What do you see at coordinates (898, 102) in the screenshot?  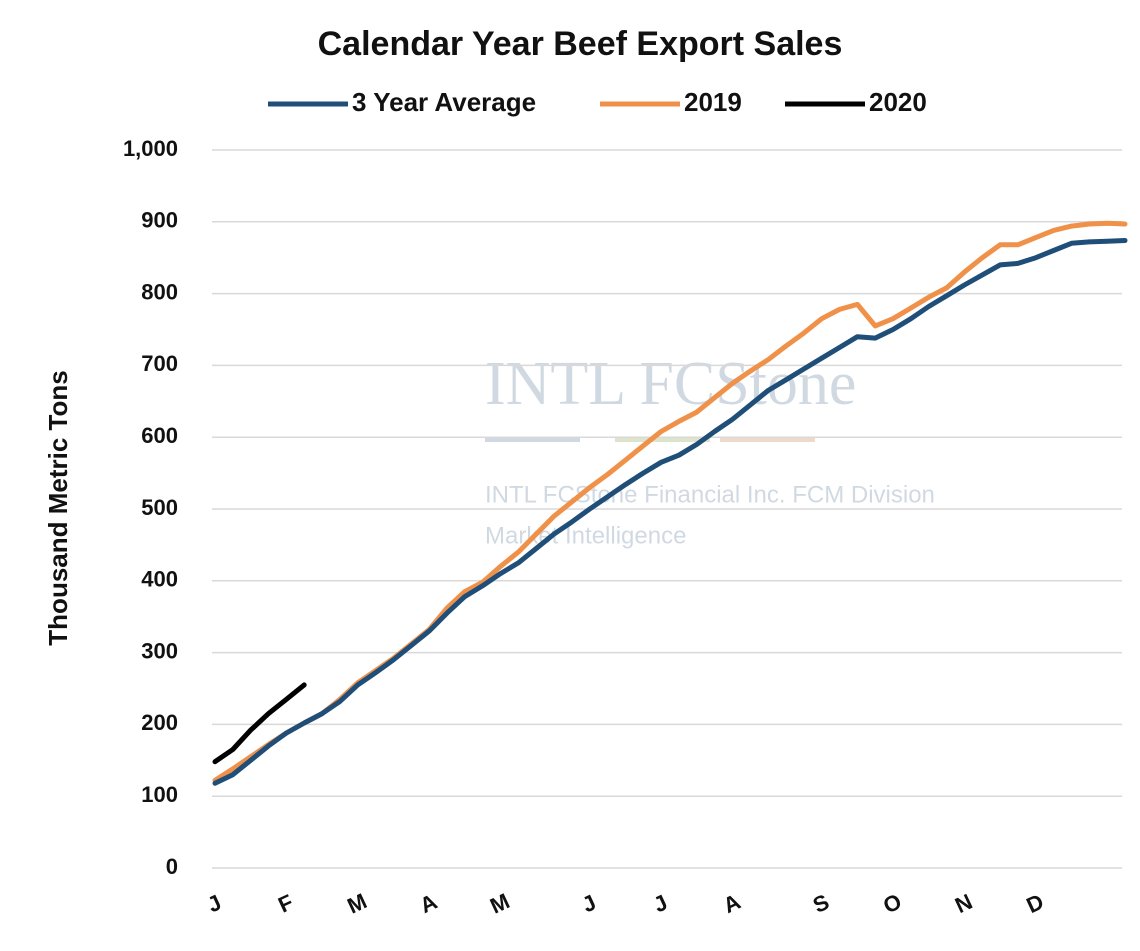 I see `legend-label: 2020` at bounding box center [898, 102].